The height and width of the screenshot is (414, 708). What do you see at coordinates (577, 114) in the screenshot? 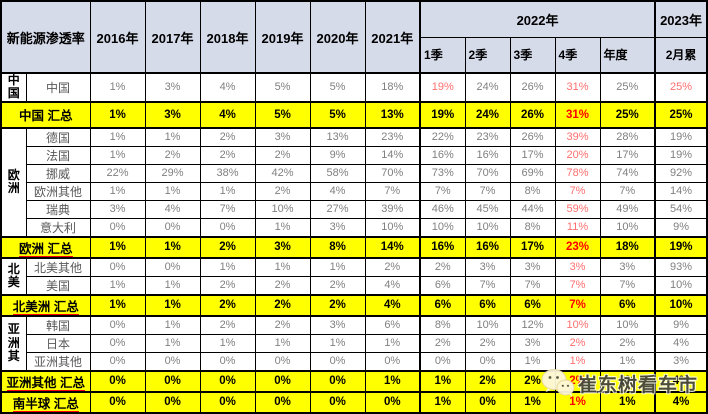
I see `table-cell: 31%` at bounding box center [577, 114].